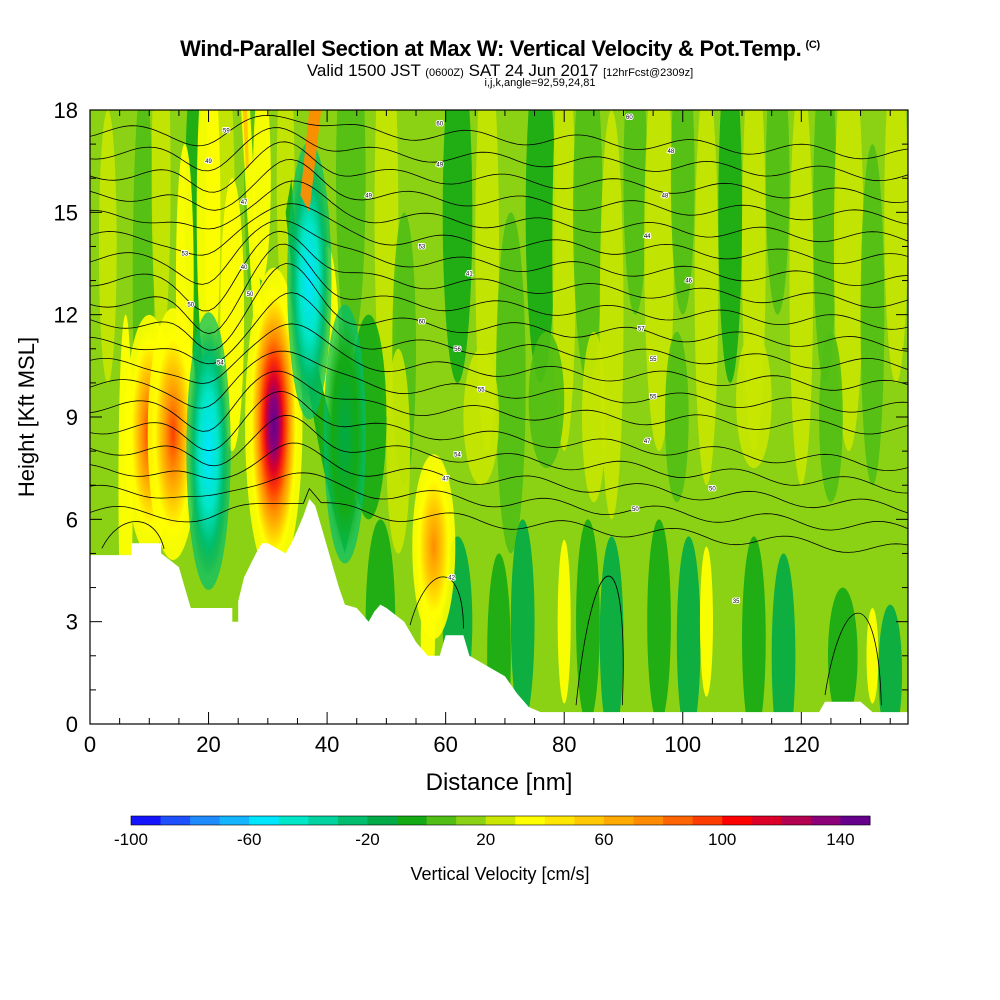 This screenshot has height=1000, width=1000. What do you see at coordinates (245, 139) in the screenshot?
I see `updraft-plume` at bounding box center [245, 139].